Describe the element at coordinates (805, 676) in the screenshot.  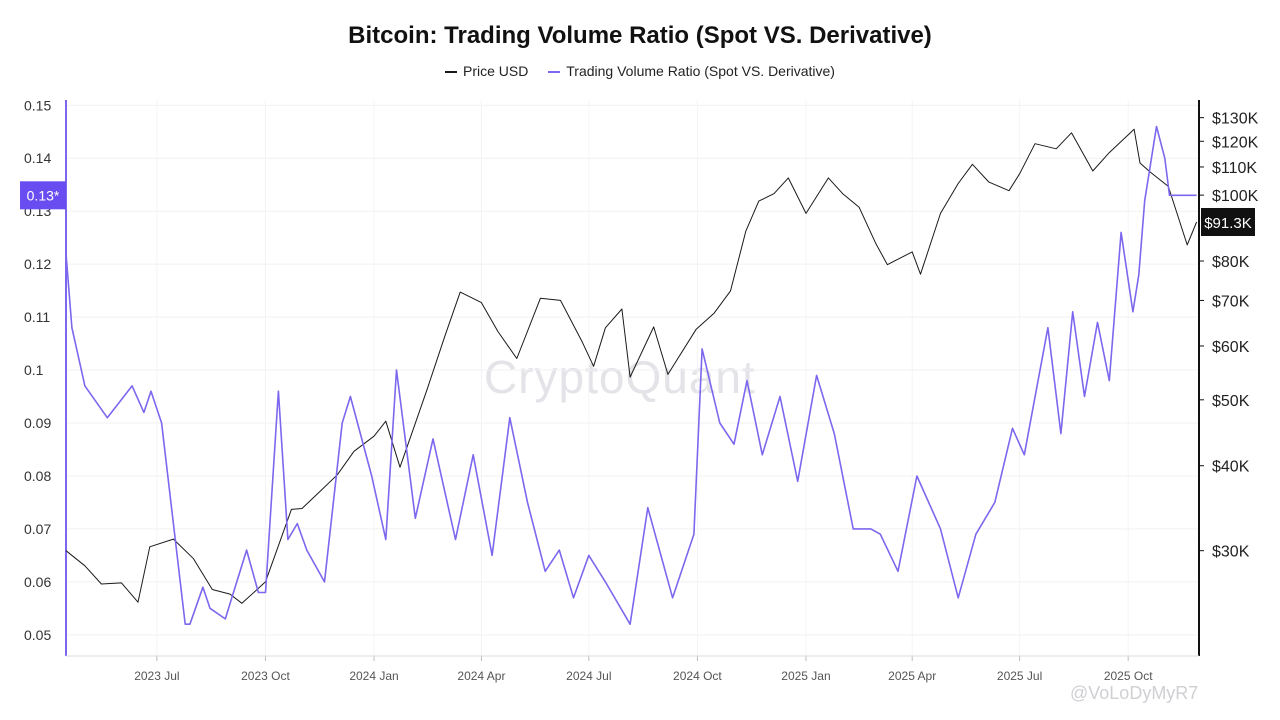
I see `x-tick-label: 2025 Jan` at that location.